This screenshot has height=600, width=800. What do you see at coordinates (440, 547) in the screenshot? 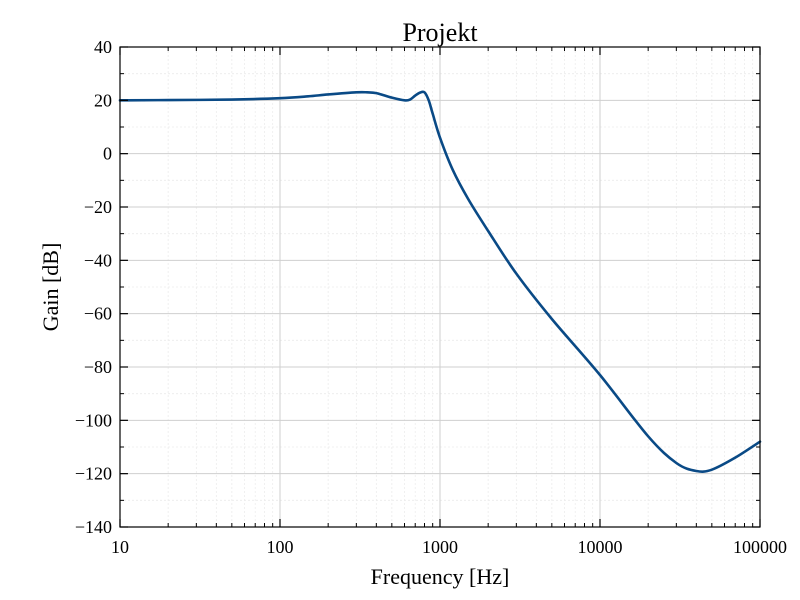
I see `x-tick-label: 1000` at bounding box center [440, 547].